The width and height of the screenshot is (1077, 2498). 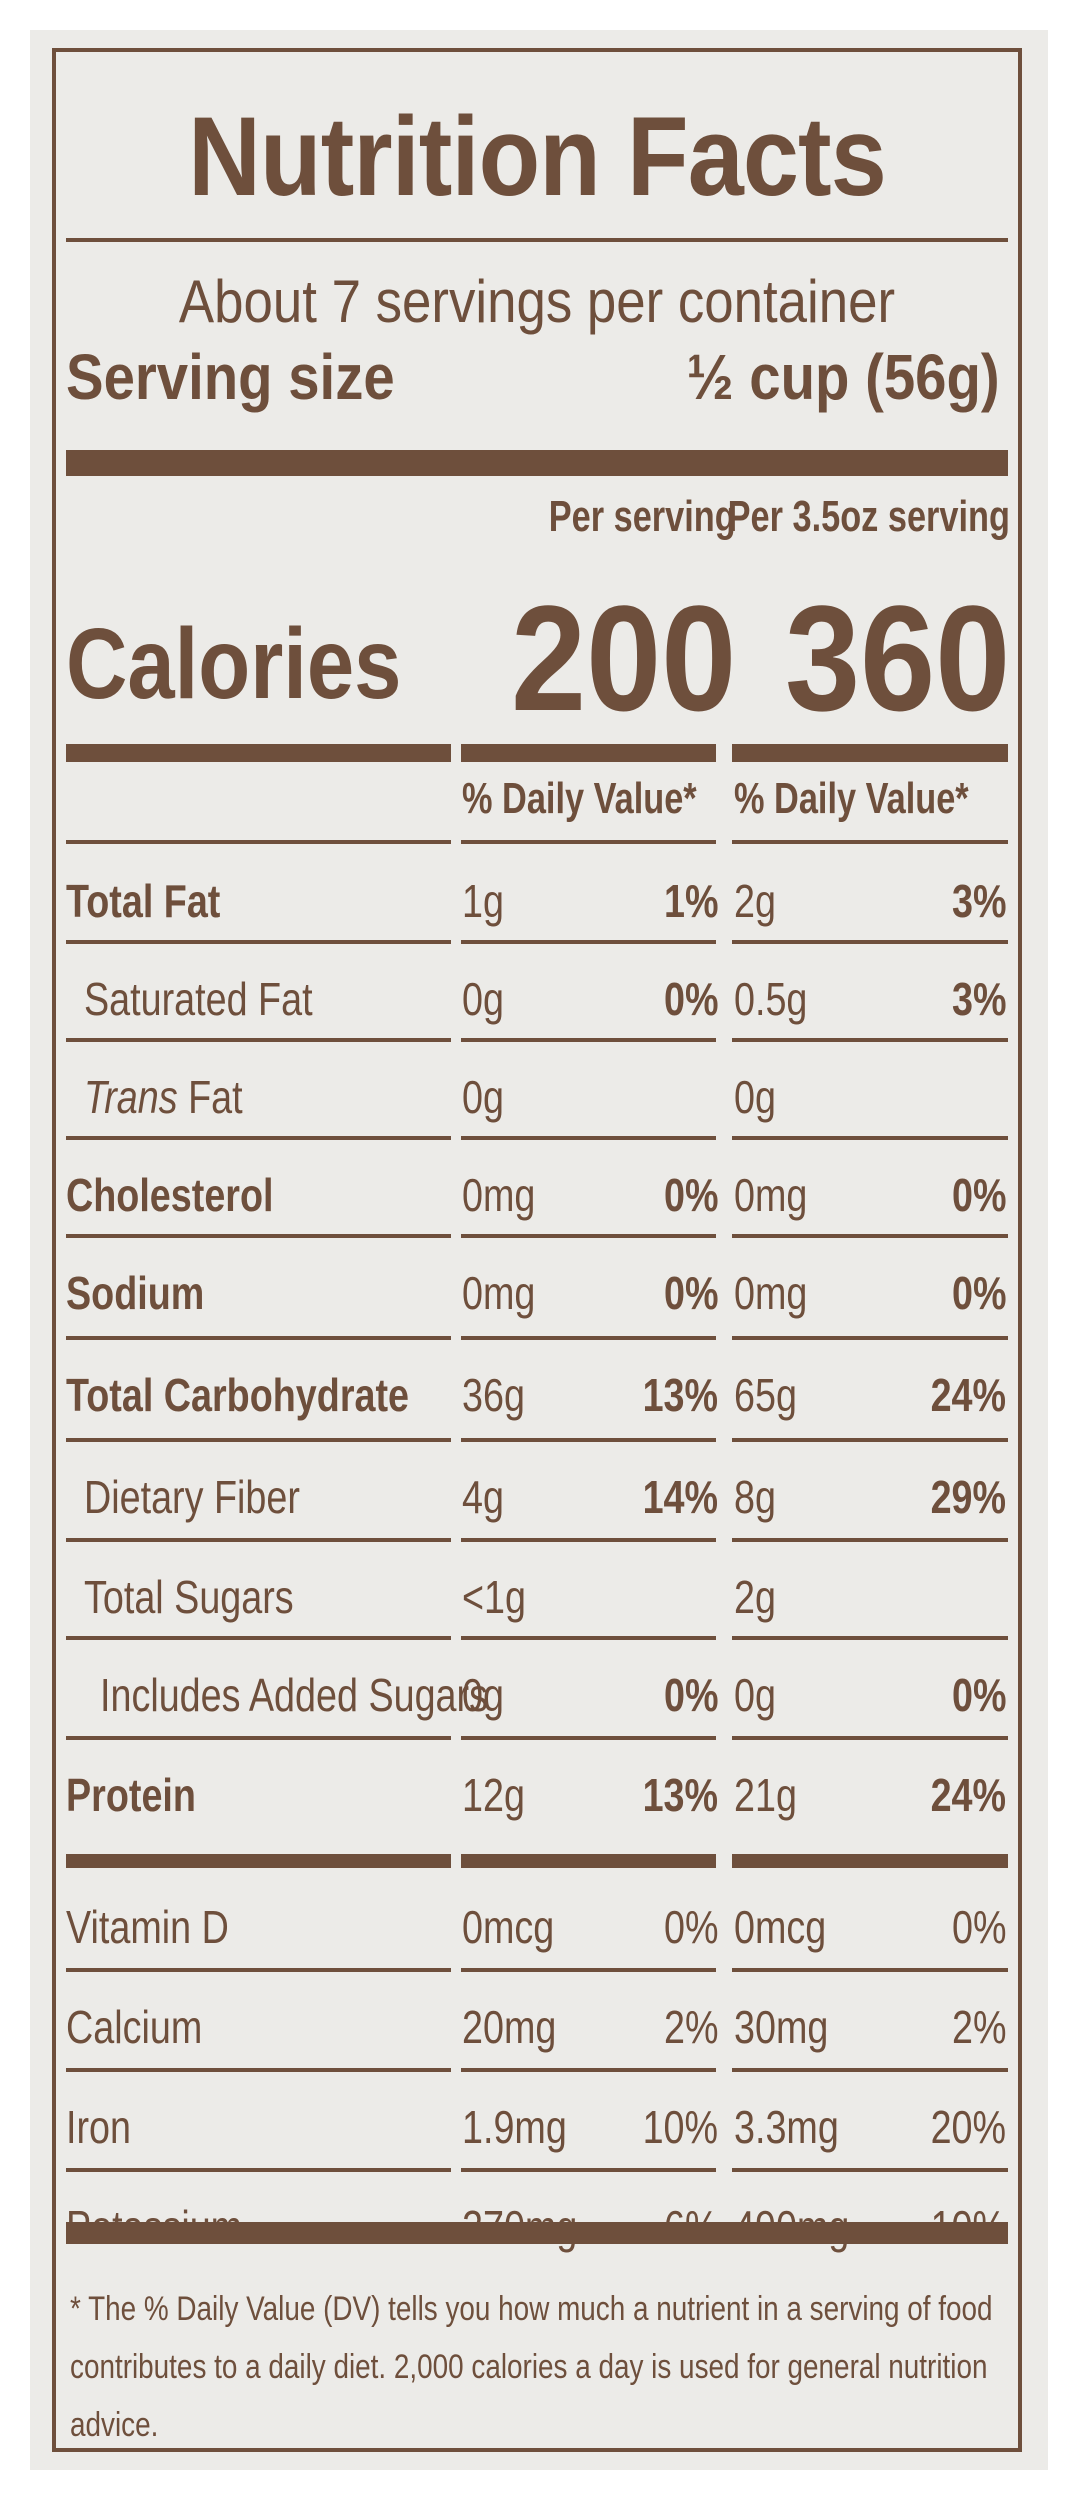 What do you see at coordinates (537, 1394) in the screenshot?
I see `nutrient-row: Total Carbohydrate 36g 13% 65g 24%` at bounding box center [537, 1394].